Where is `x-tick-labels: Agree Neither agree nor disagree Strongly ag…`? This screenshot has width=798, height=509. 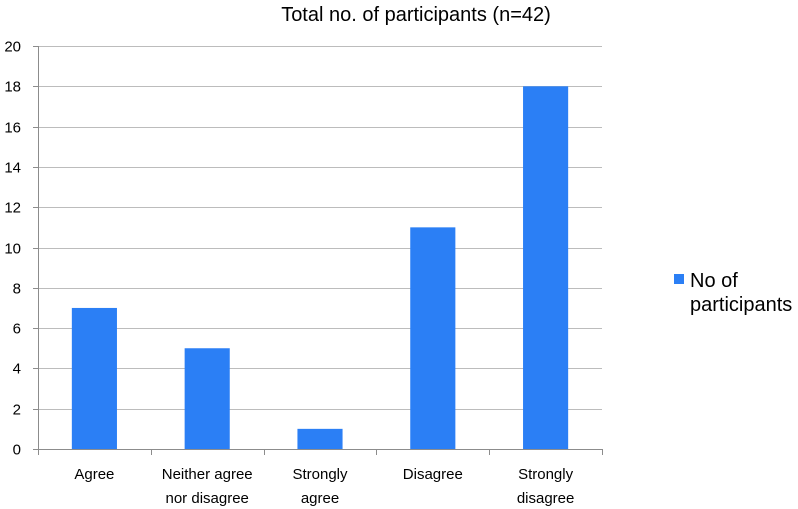 x-tick-labels: Agree Neither agree nor disagree Strongly ag… is located at coordinates (324, 486).